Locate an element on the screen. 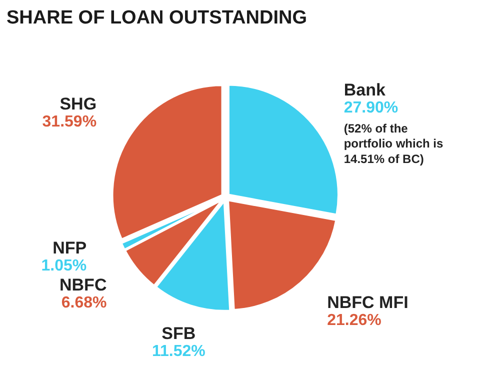 The height and width of the screenshot is (367, 482). data-label: 27.90% is located at coordinates (371, 107).